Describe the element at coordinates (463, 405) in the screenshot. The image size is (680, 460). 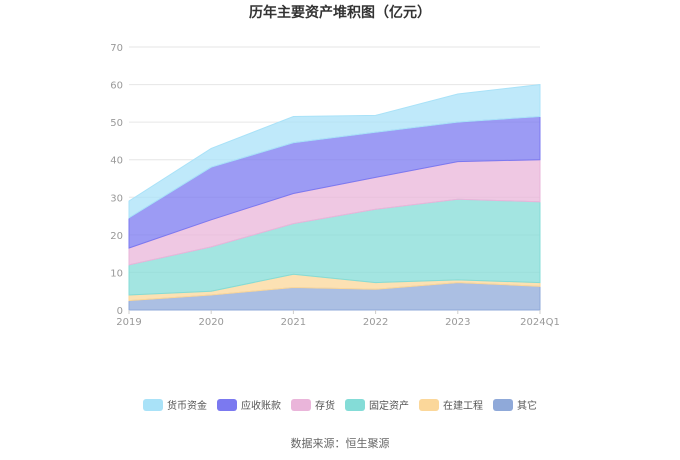
I see `legend-label: 在建工程` at that location.